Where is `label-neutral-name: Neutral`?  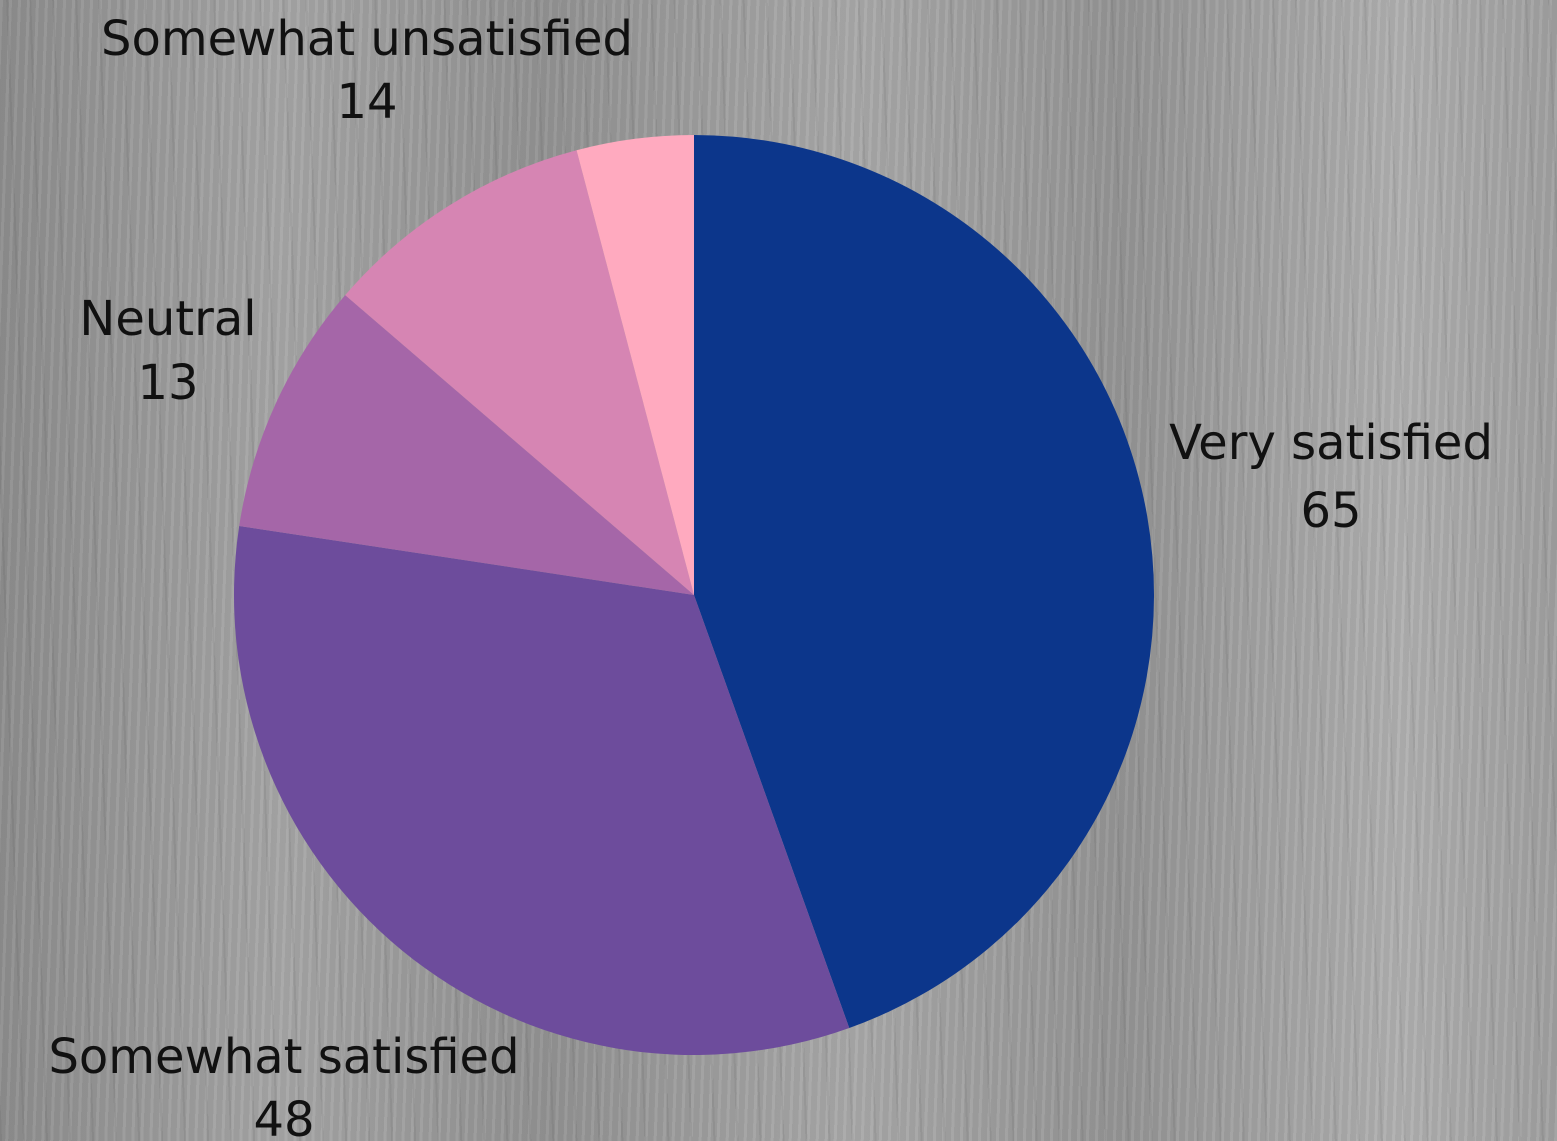
label-neutral-name: Neutral is located at coordinates (167, 319).